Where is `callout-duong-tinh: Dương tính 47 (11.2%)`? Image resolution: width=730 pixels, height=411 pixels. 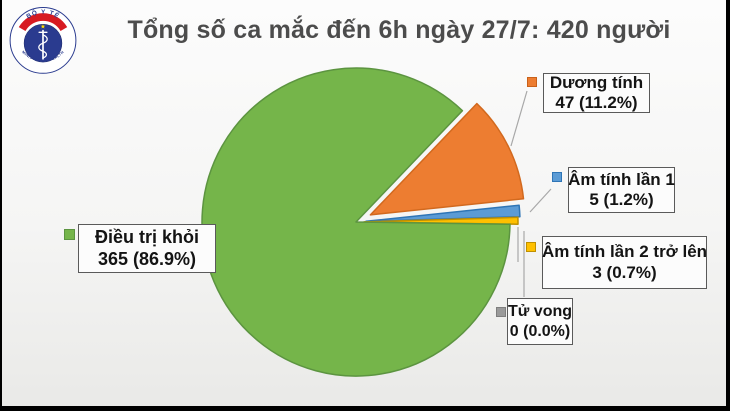
callout-duong-tinh: Dương tính 47 (11.2%) is located at coordinates (596, 93).